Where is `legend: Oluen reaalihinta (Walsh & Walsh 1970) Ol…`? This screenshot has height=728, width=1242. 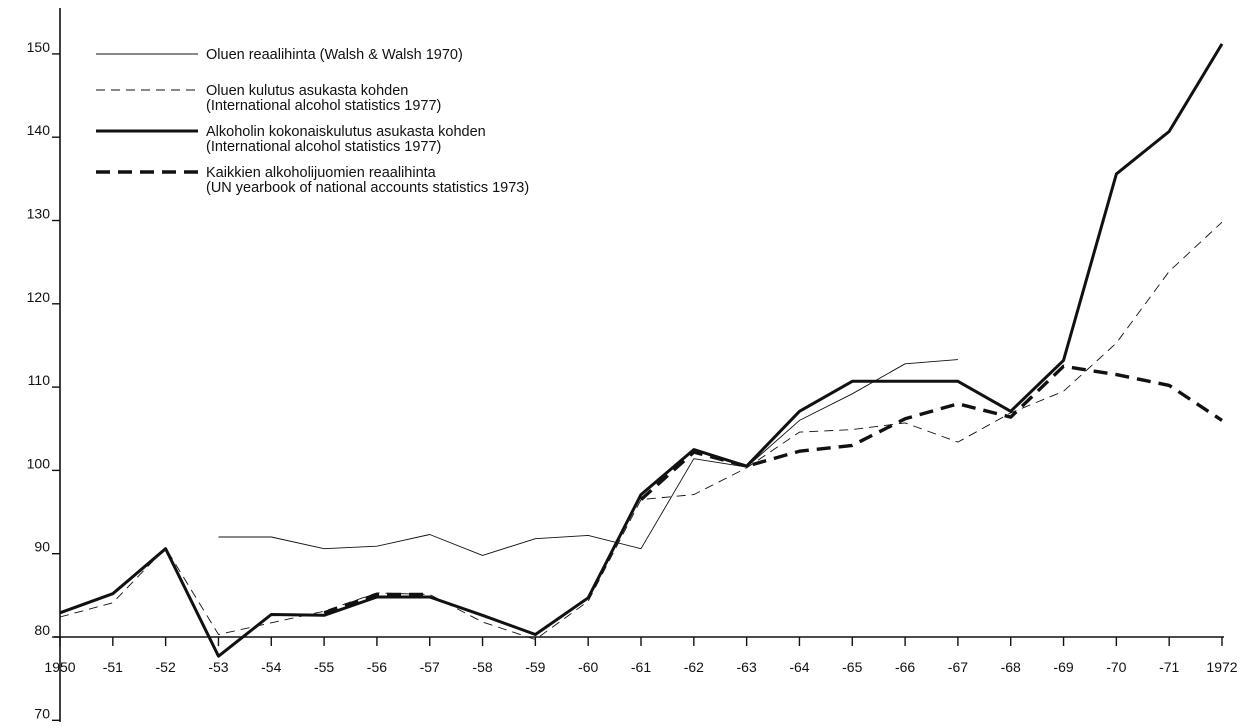 legend: Oluen reaalihinta (Walsh & Walsh 1970) Ol… is located at coordinates (312, 121).